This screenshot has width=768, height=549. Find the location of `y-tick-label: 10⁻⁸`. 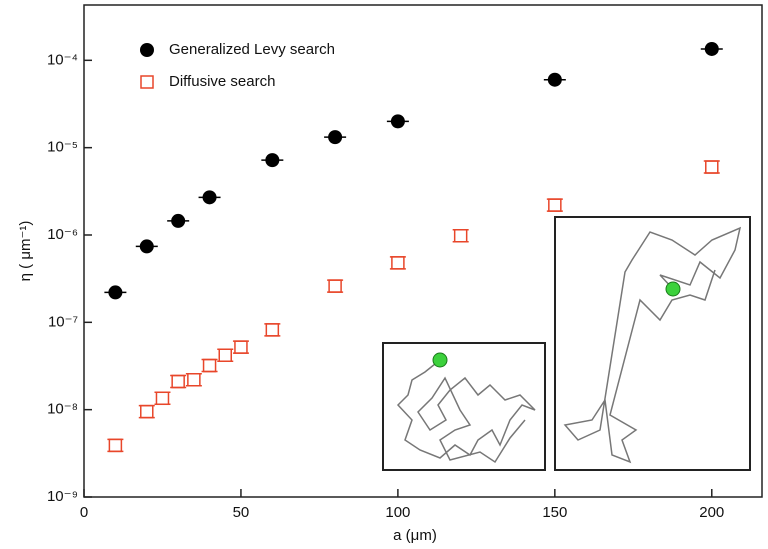

y-tick-label: 10⁻⁸ is located at coordinates (62, 409).